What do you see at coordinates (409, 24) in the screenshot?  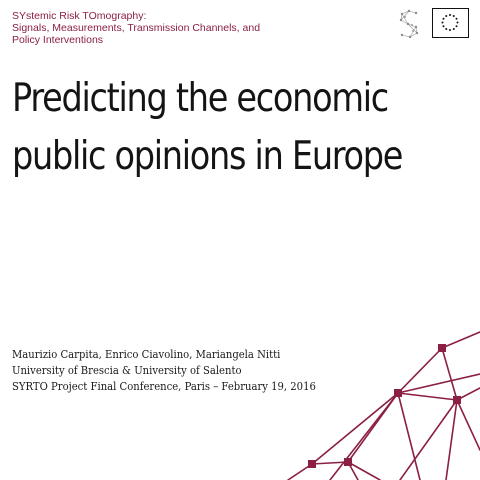 I see `syrto-s-logo-icon` at bounding box center [409, 24].